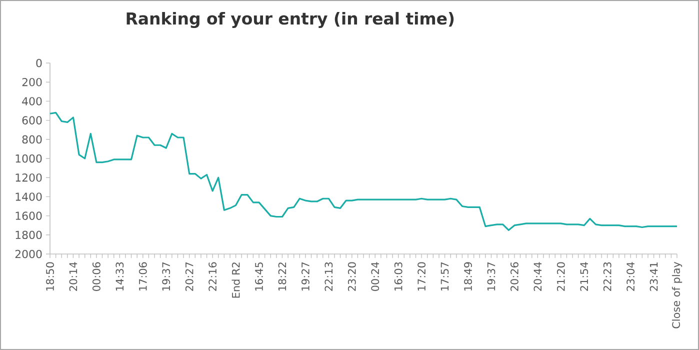 The width and height of the screenshot is (699, 350). I want to click on y-tick-label: 1600, so click(29, 216).